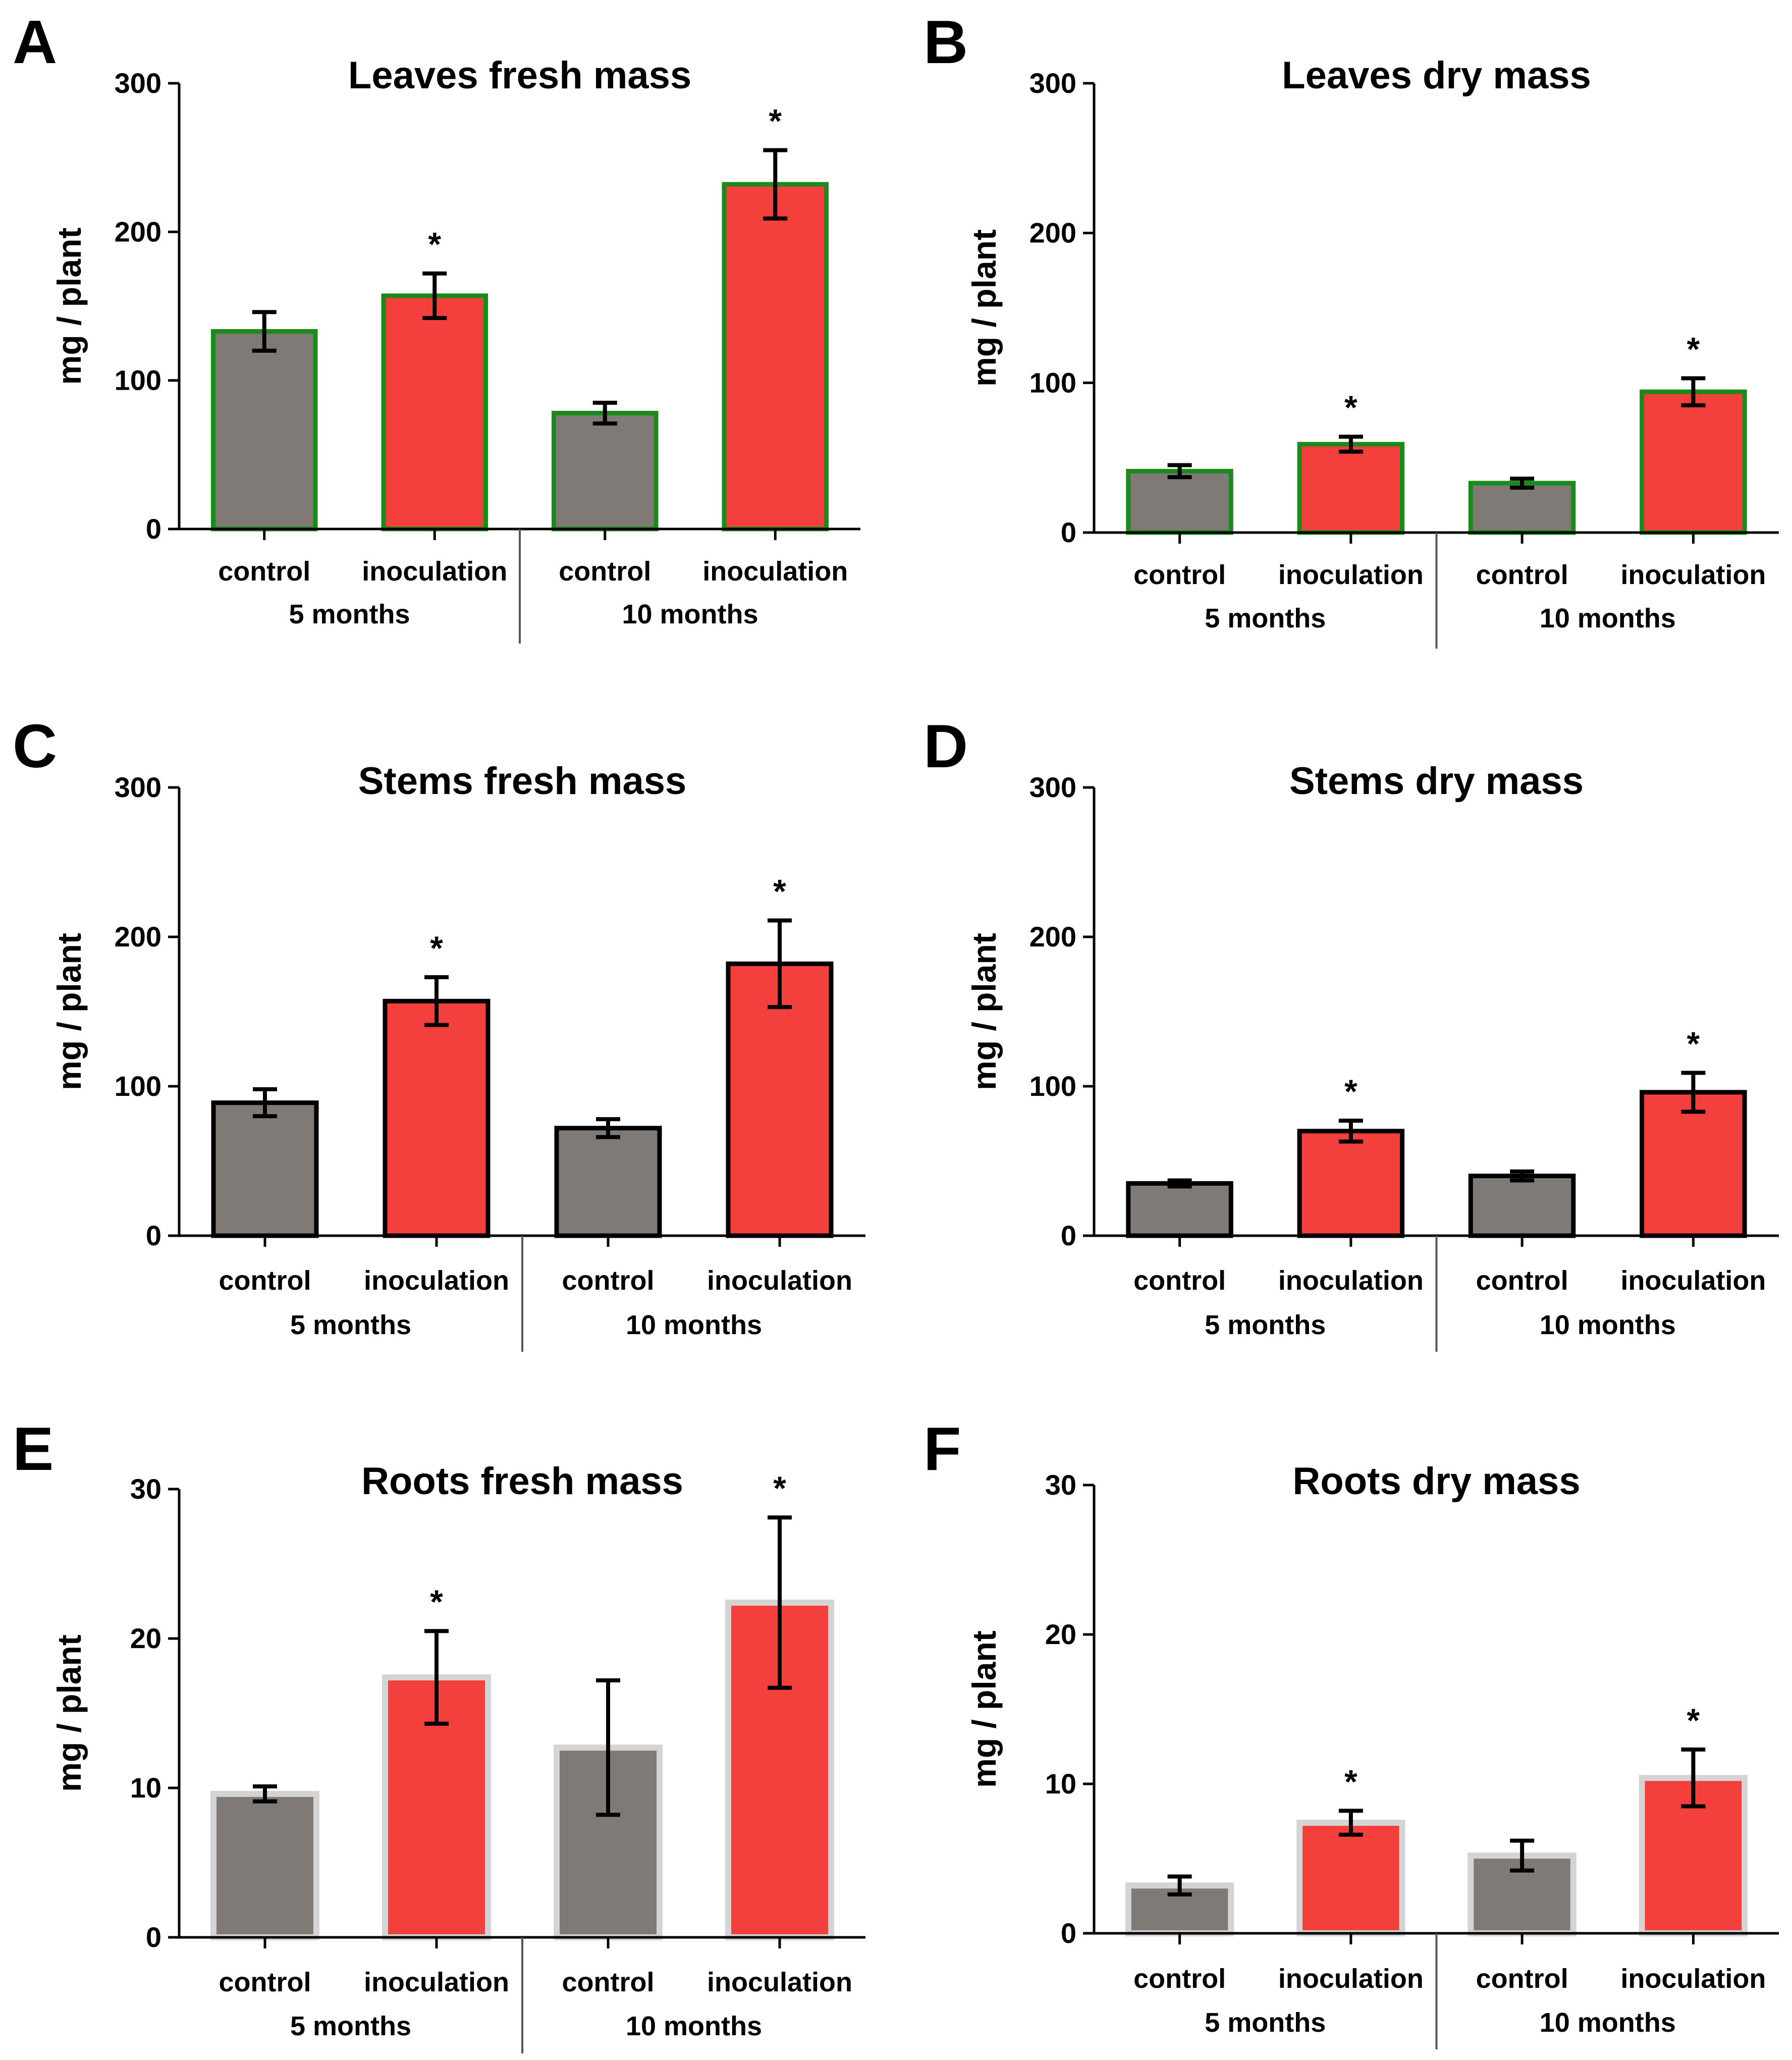 The image size is (1792, 2060). I want to click on panel-letter: B, so click(946, 42).